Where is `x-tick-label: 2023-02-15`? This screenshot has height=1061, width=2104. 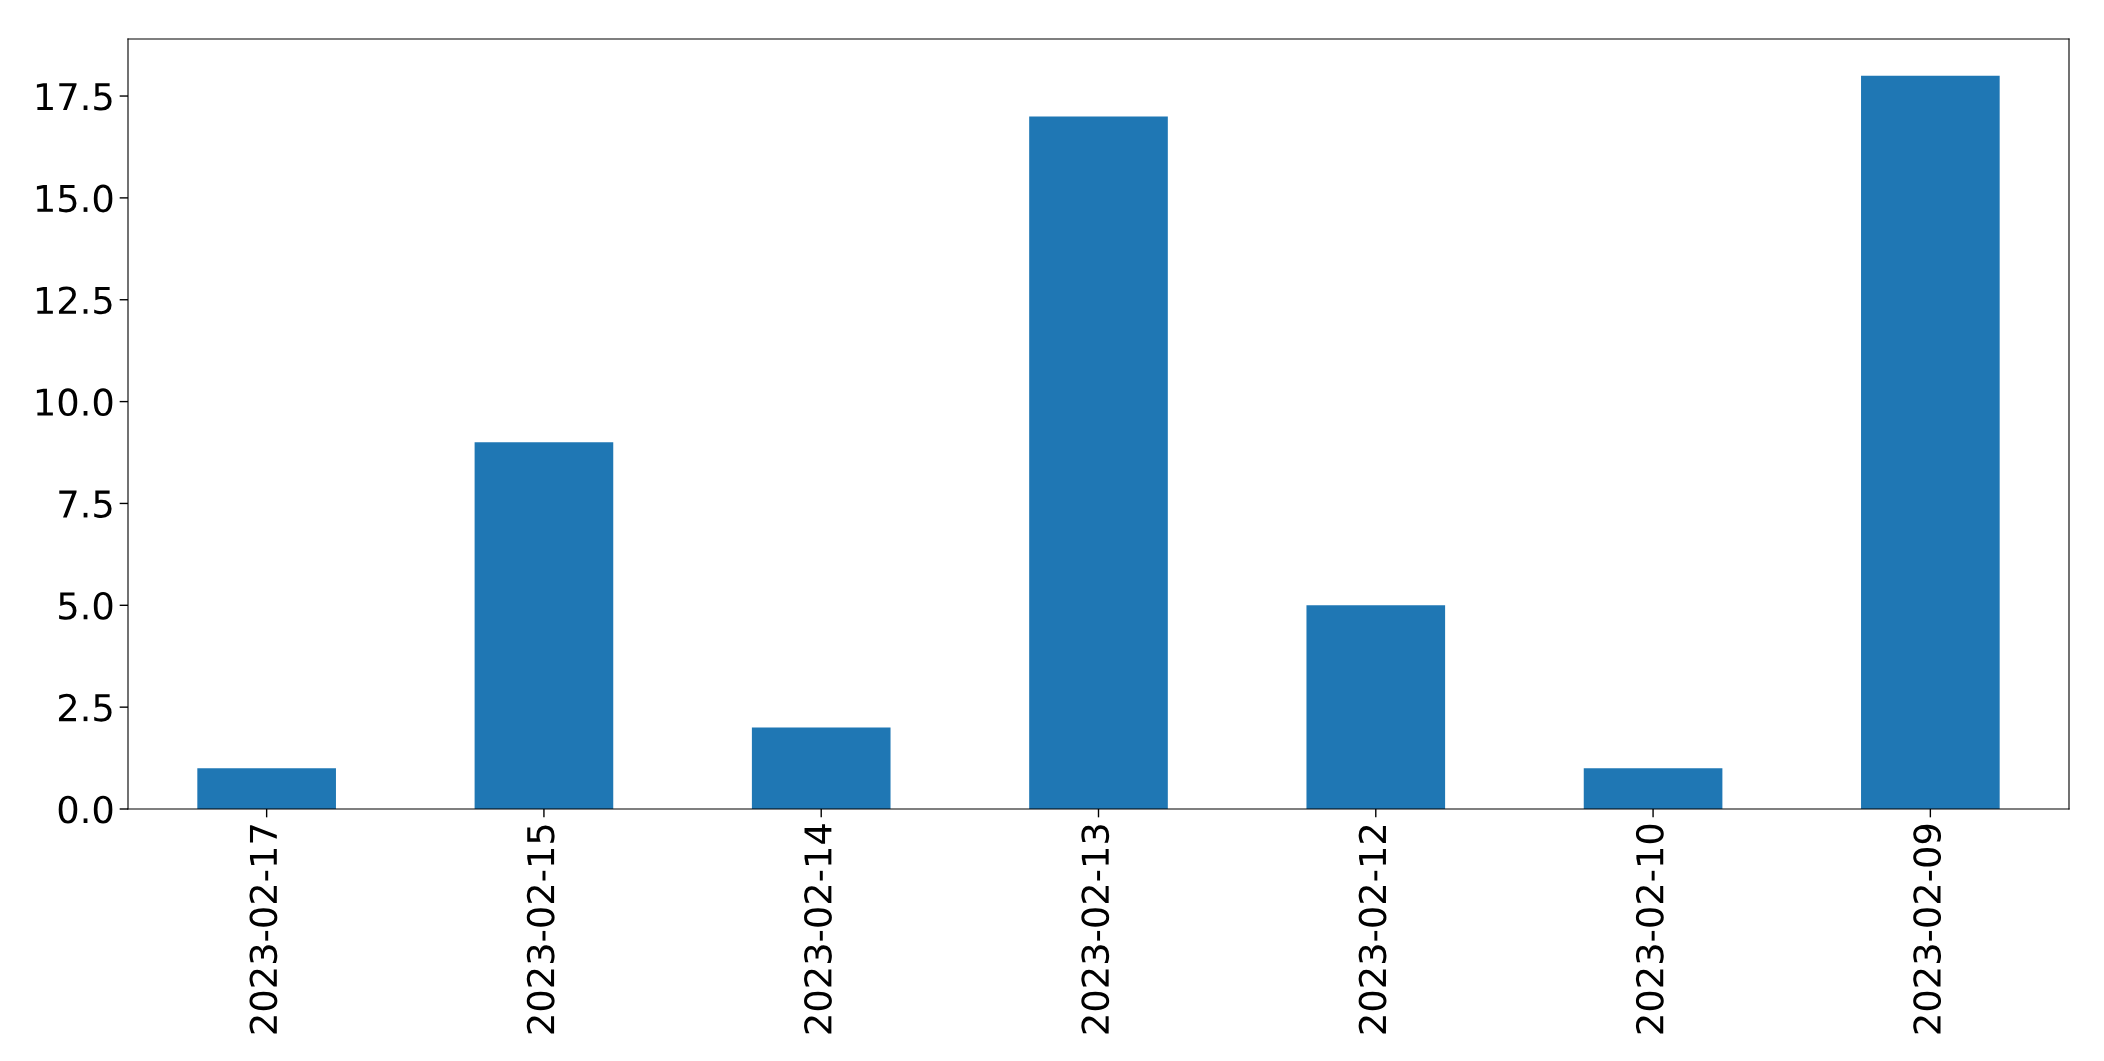 x-tick-label: 2023-02-15 is located at coordinates (540, 929).